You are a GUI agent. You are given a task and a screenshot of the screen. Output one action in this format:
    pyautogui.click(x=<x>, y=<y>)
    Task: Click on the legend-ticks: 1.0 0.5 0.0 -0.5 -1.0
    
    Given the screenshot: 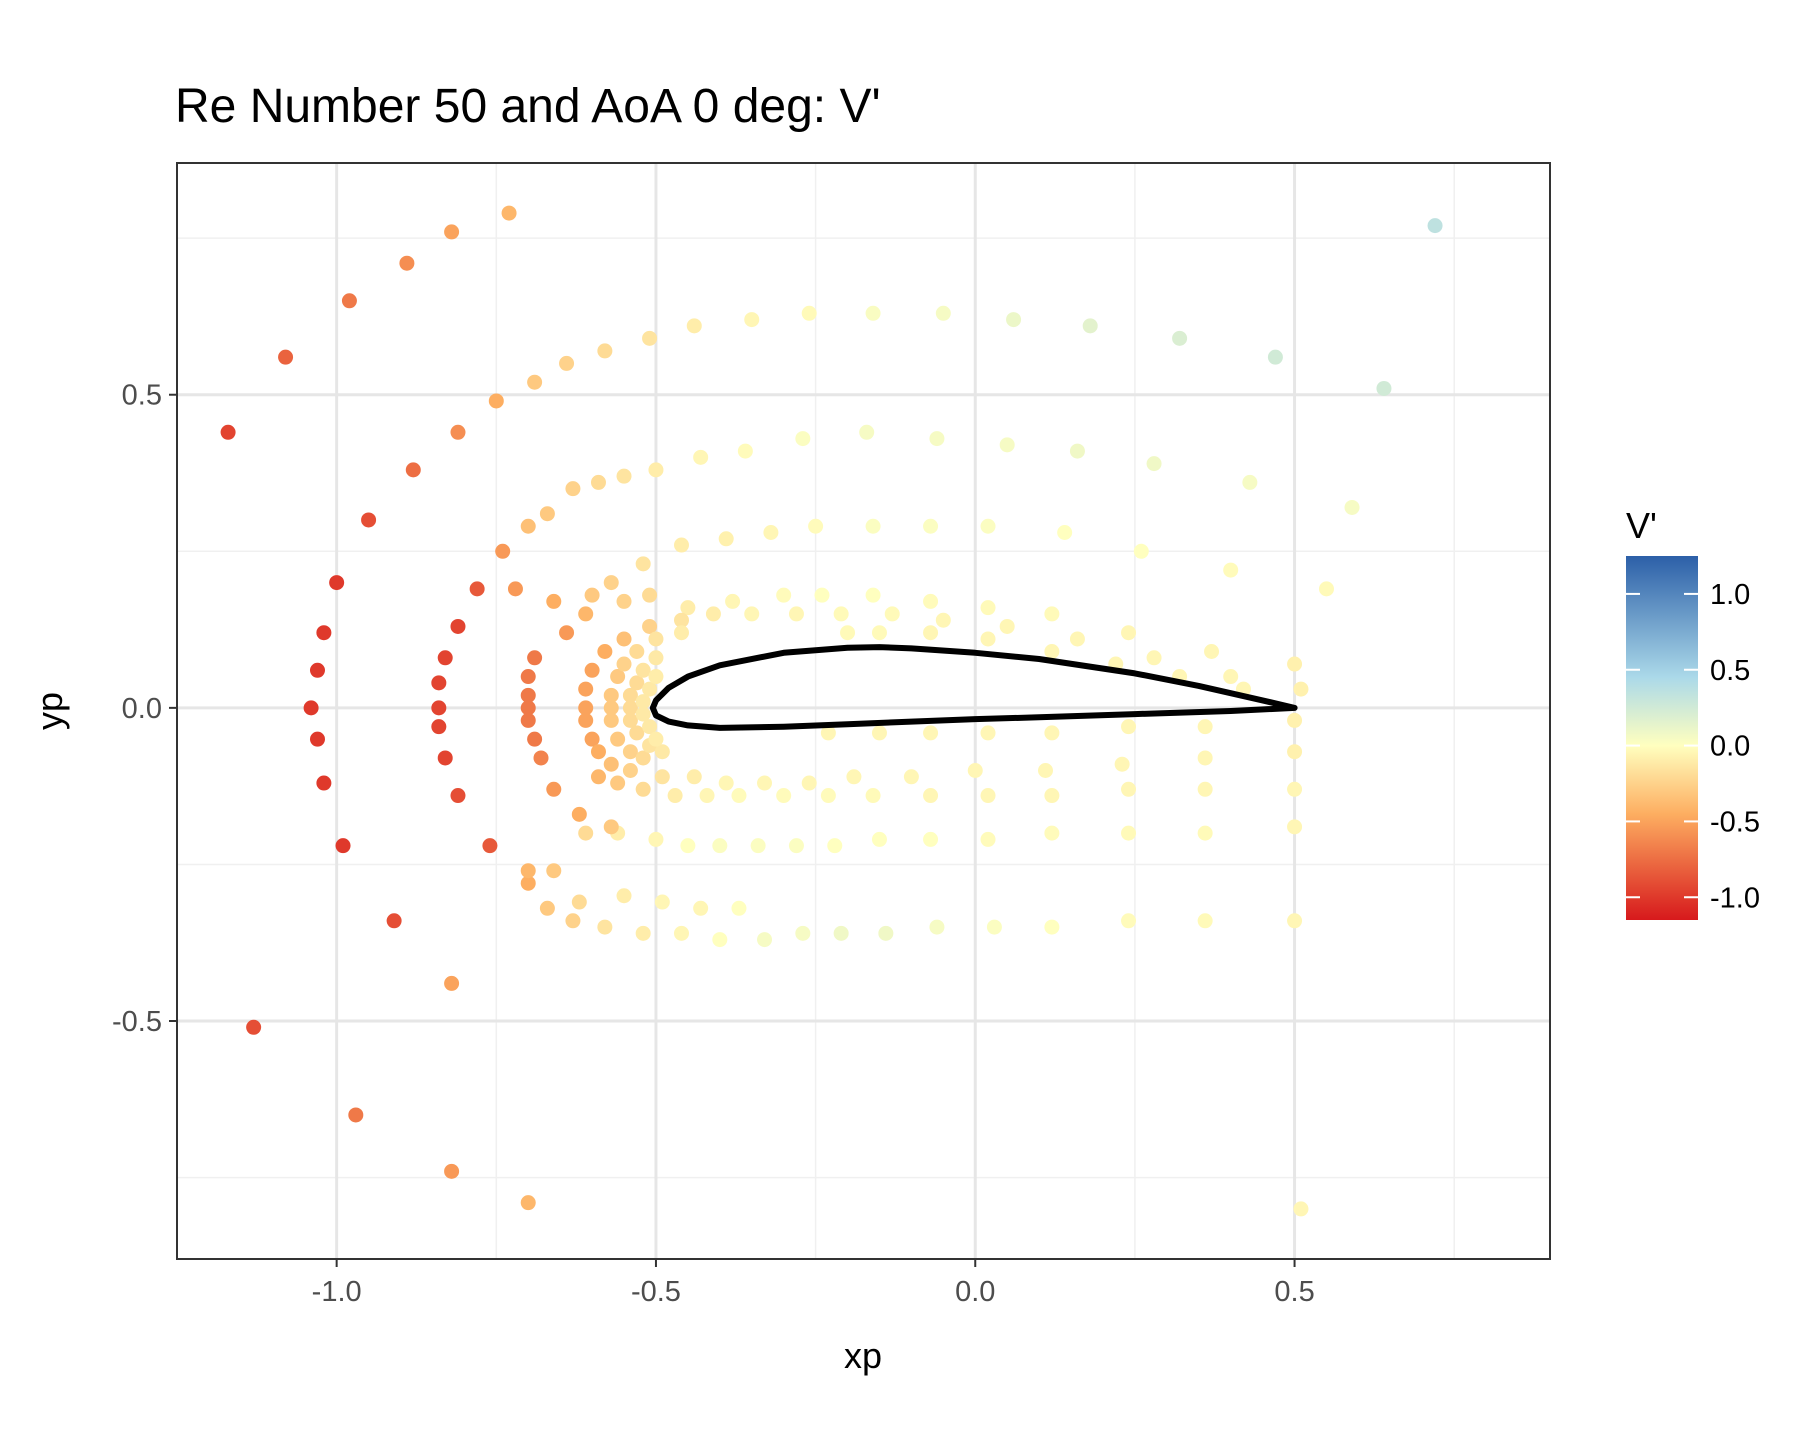 What is the action you would take?
    pyautogui.click(x=1693, y=746)
    